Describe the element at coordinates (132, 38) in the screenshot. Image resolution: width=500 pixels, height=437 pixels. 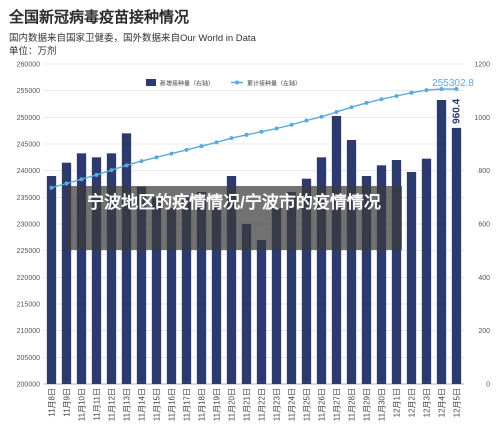
I see `chart-subtitle: 国内数据来自国家卫健委，国外数据来自Our World in Data` at that location.